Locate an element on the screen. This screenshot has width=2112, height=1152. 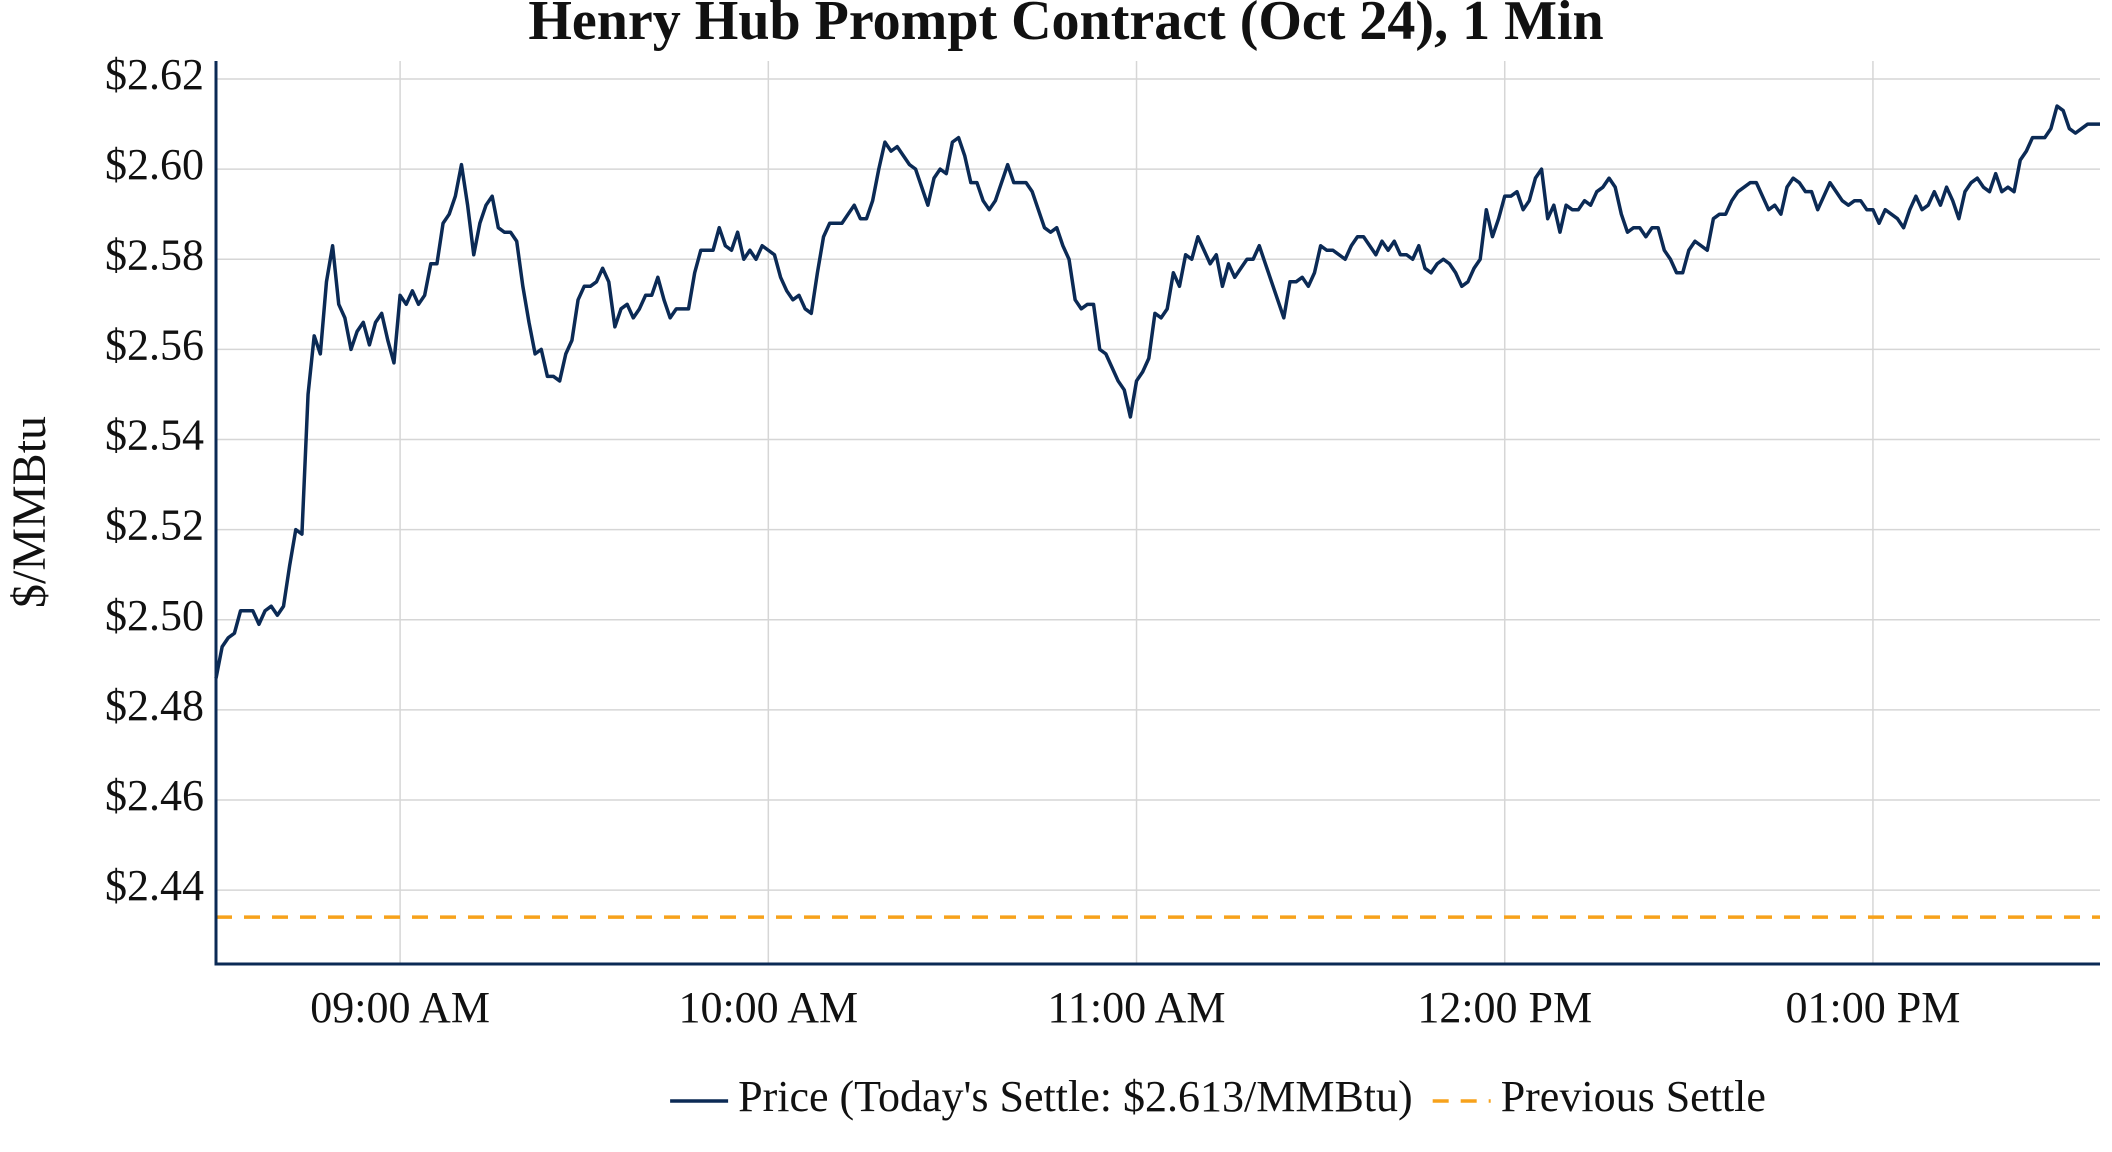
y-axis-label: $/MMBtu is located at coordinates (29, 512).